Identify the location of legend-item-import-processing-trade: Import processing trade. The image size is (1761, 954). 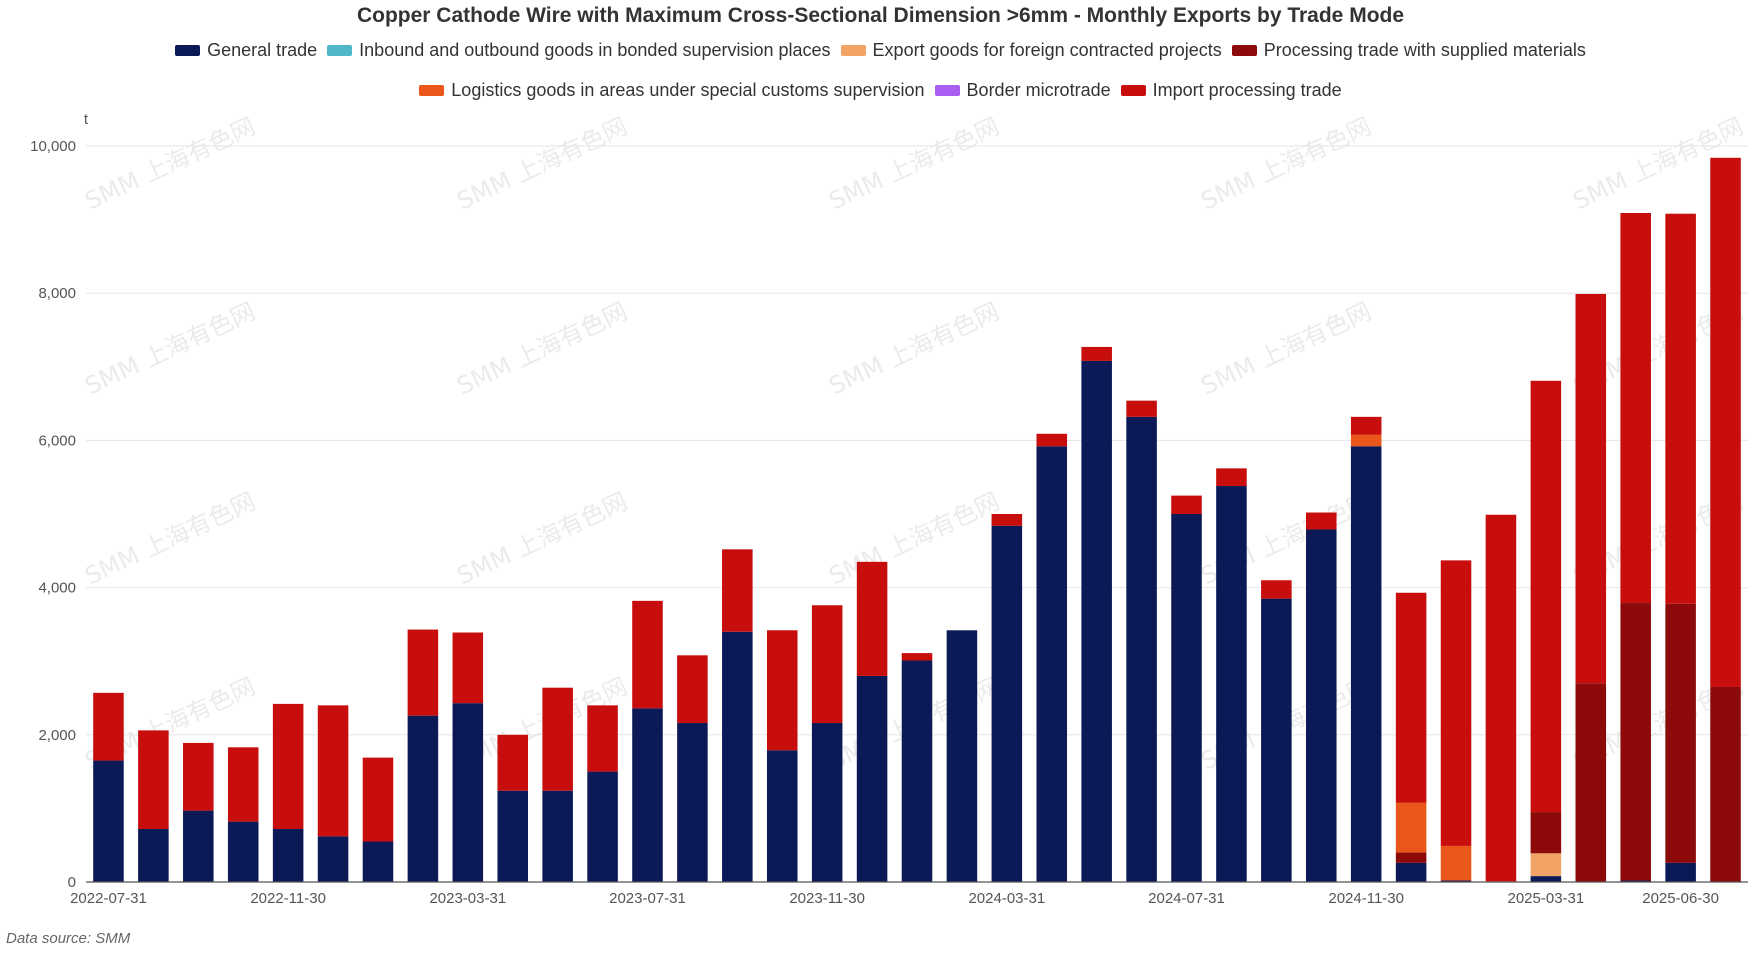
(1231, 90).